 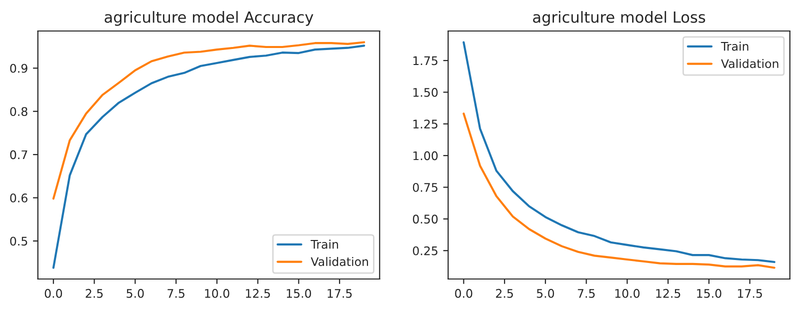 I want to click on y-tick-label: 1.00, so click(x=425, y=155).